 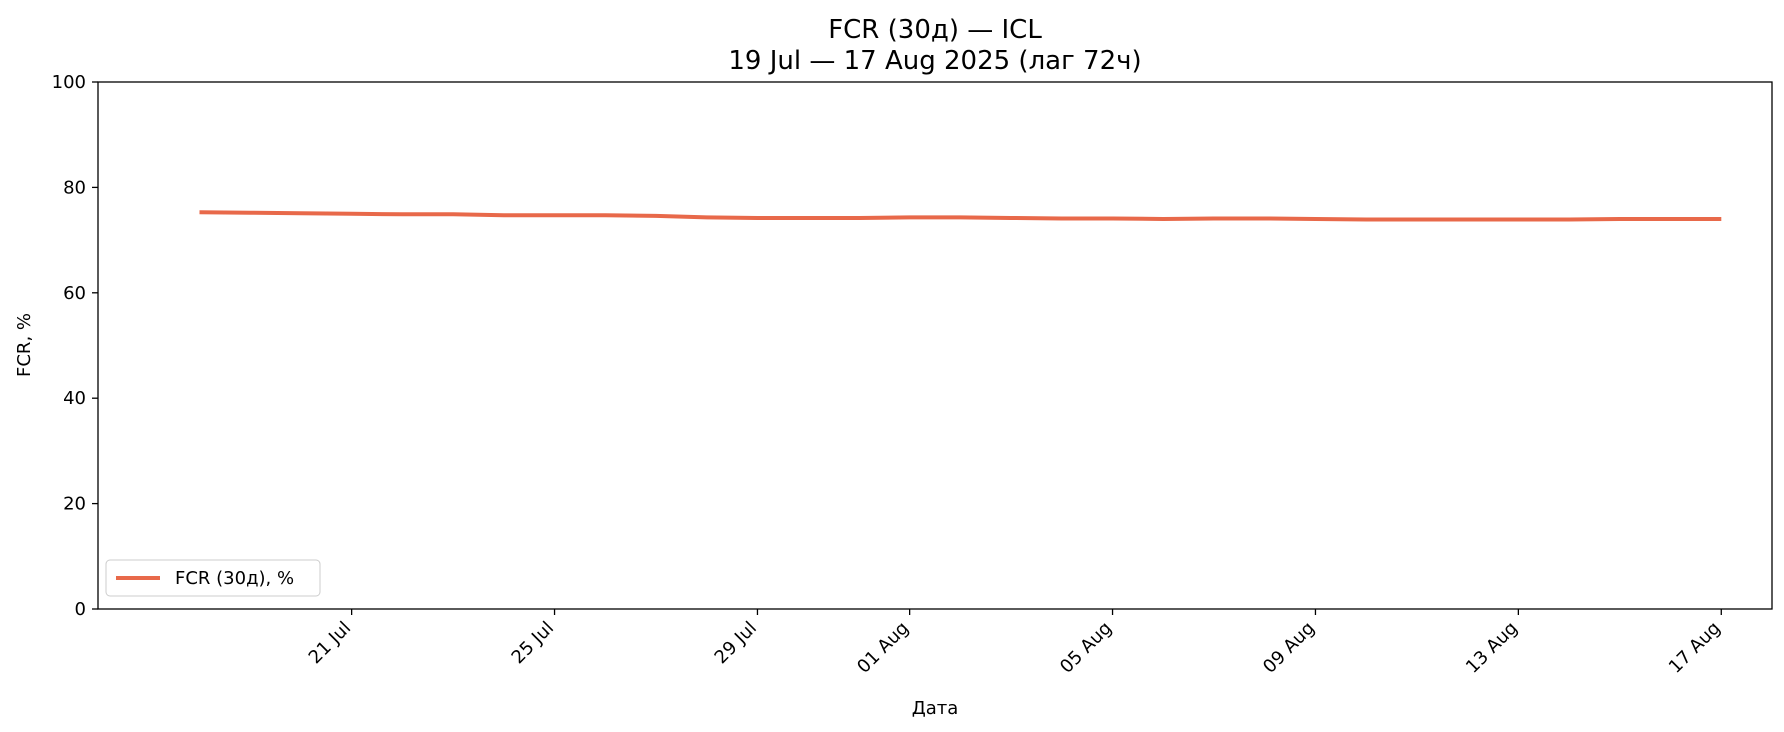 What do you see at coordinates (74, 187) in the screenshot?
I see `y-tick-label: 80` at bounding box center [74, 187].